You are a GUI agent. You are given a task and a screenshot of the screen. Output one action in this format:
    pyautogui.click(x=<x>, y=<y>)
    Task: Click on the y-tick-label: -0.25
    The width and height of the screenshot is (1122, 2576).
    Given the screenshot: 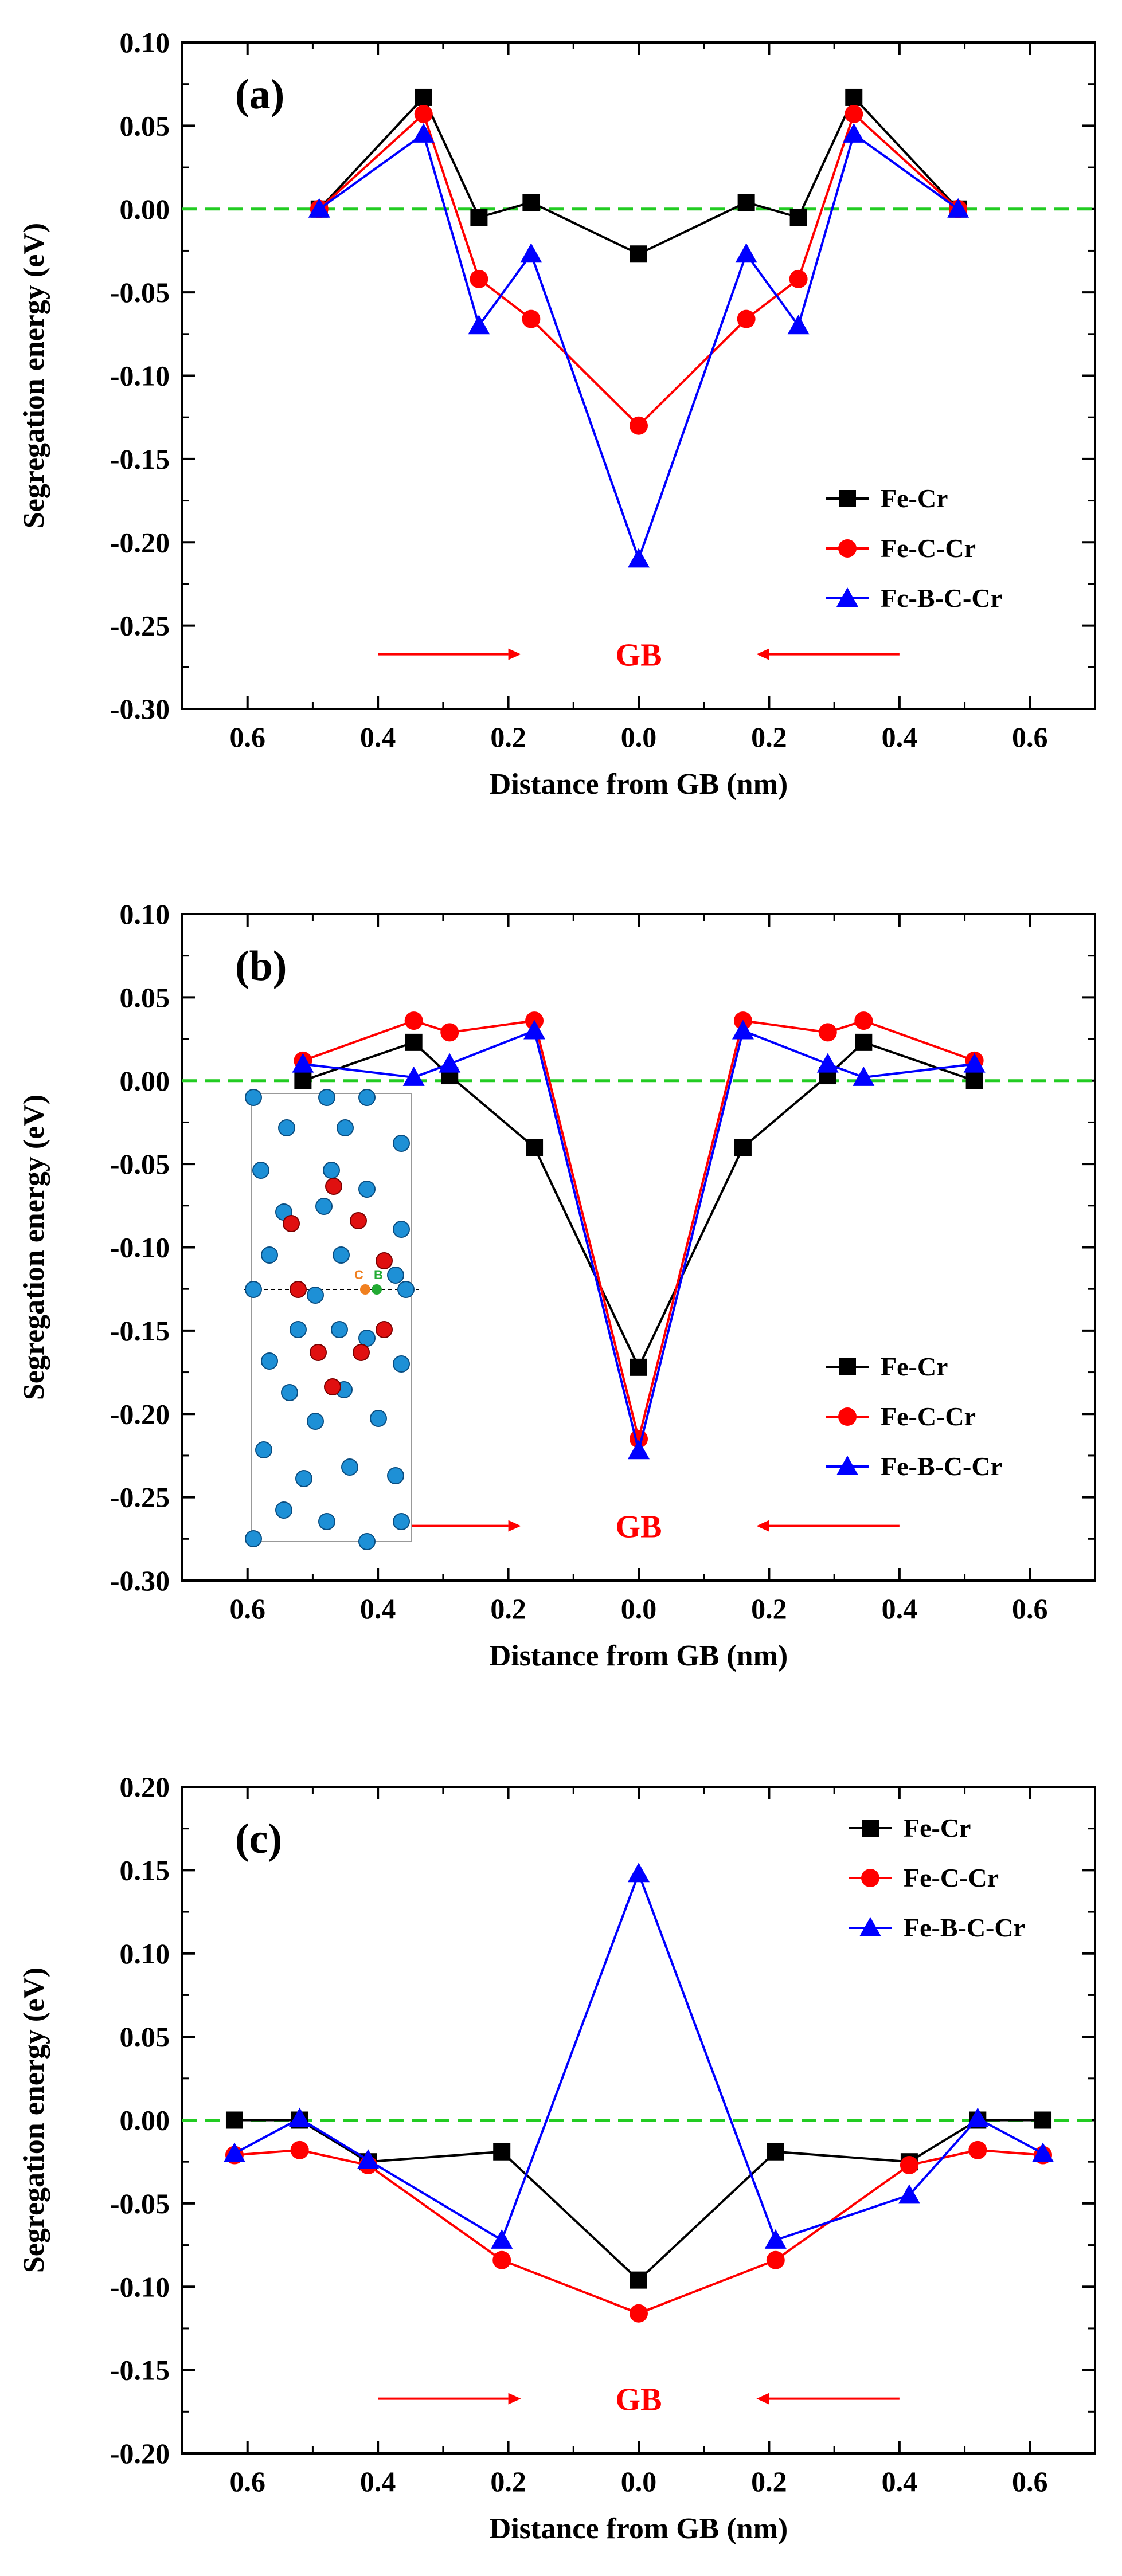 What is the action you would take?
    pyautogui.click(x=140, y=1497)
    